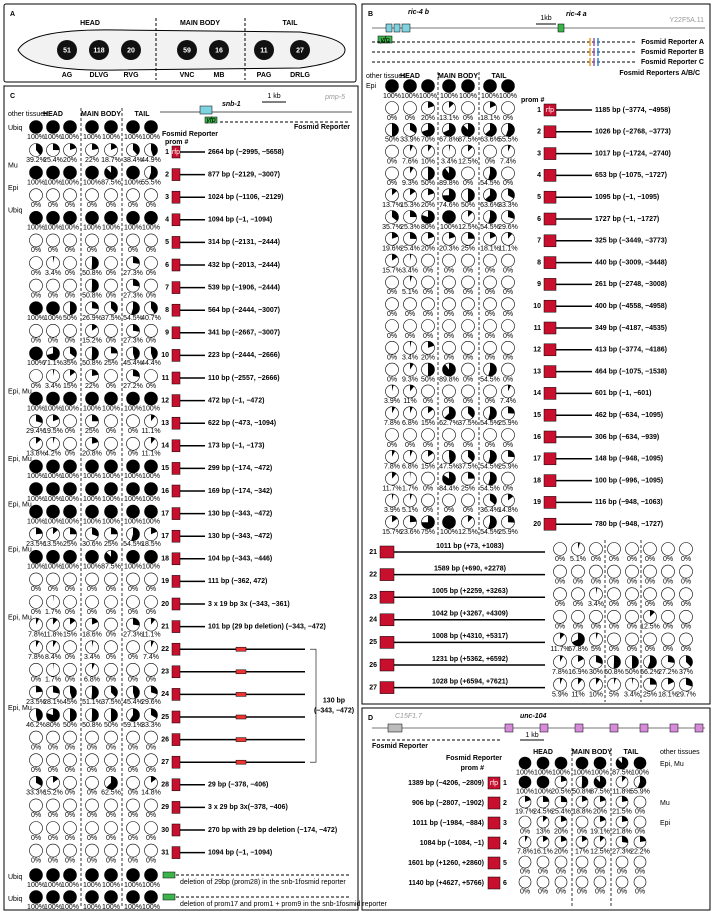 This screenshot has width=714, height=914. I want to click on prom-number: 26, so click(373, 665).